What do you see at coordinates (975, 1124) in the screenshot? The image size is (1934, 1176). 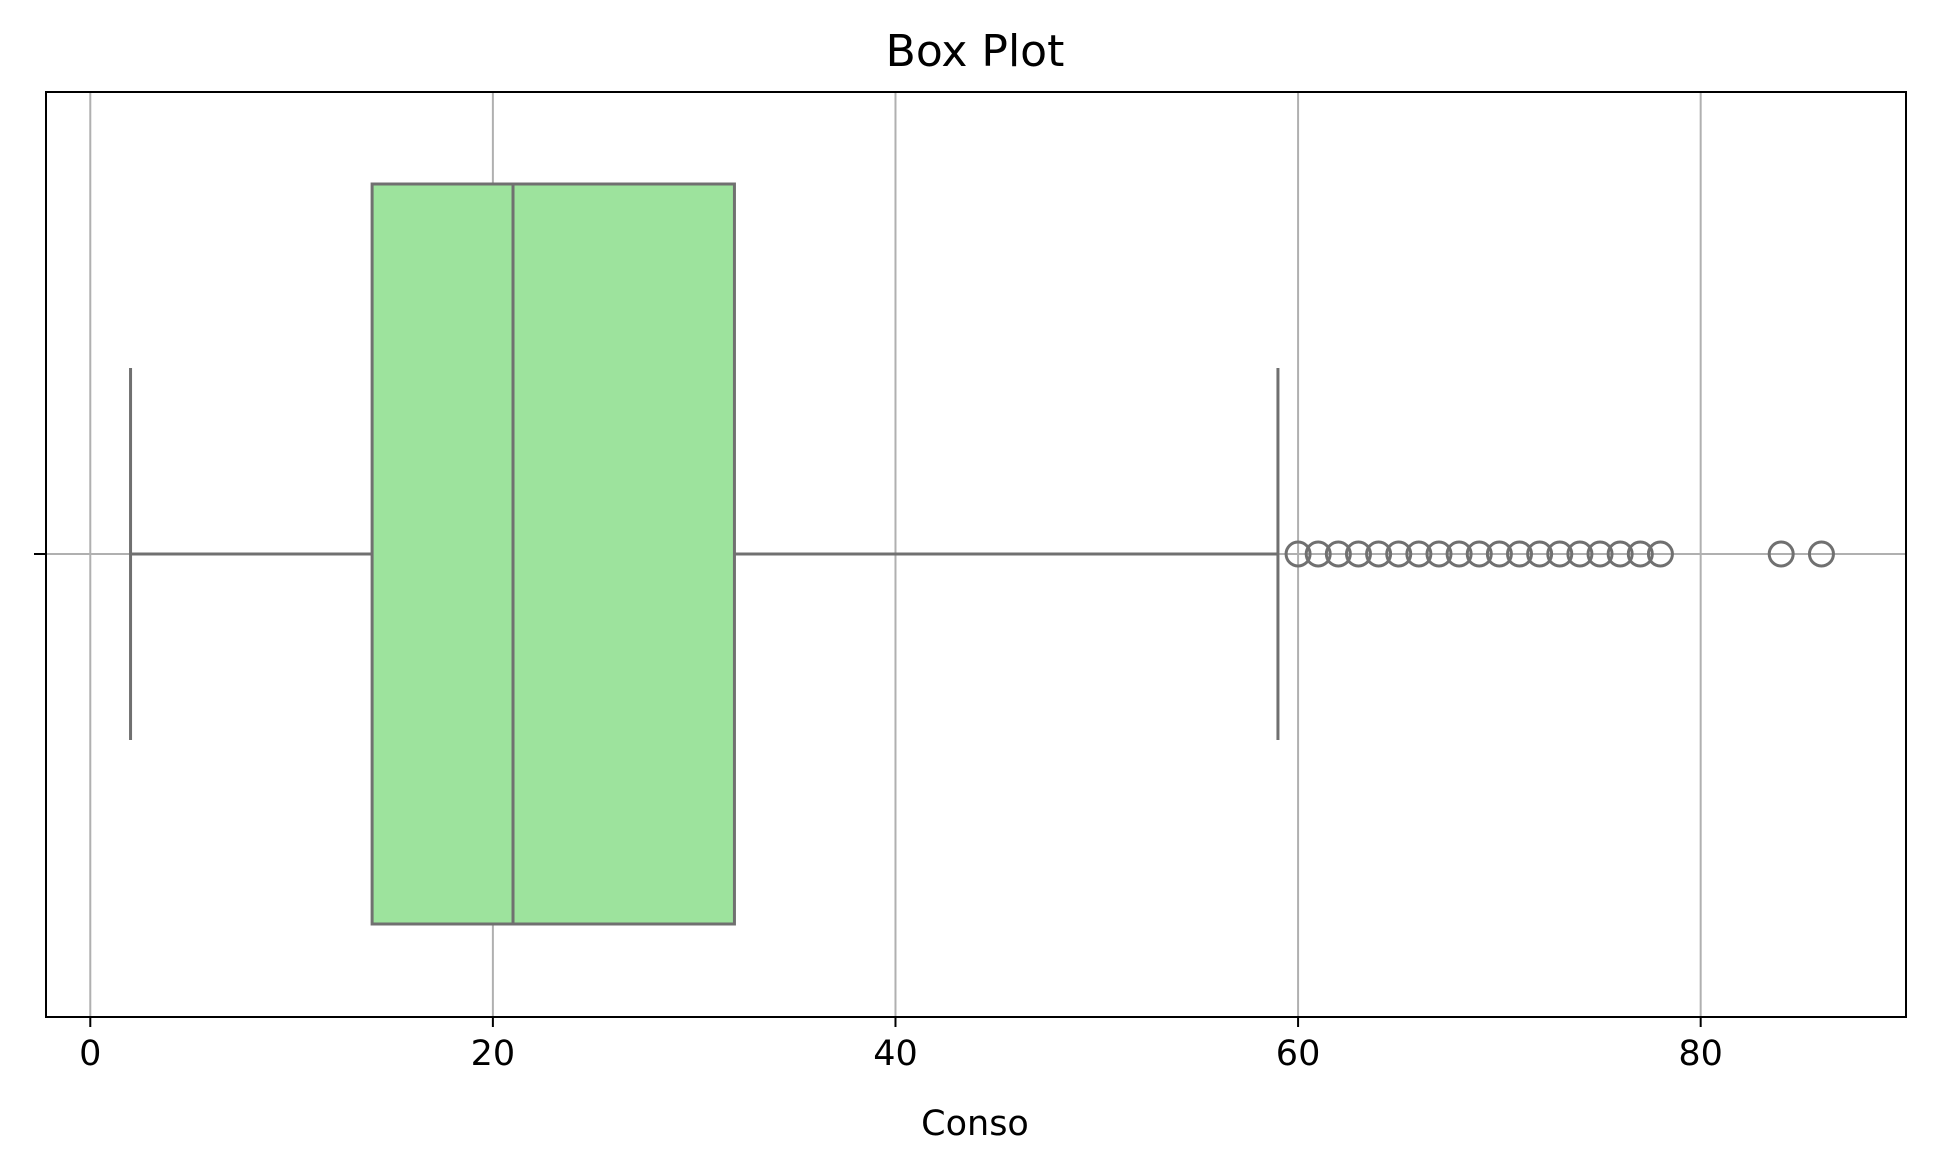 I see `x-axis-label: Conso` at bounding box center [975, 1124].